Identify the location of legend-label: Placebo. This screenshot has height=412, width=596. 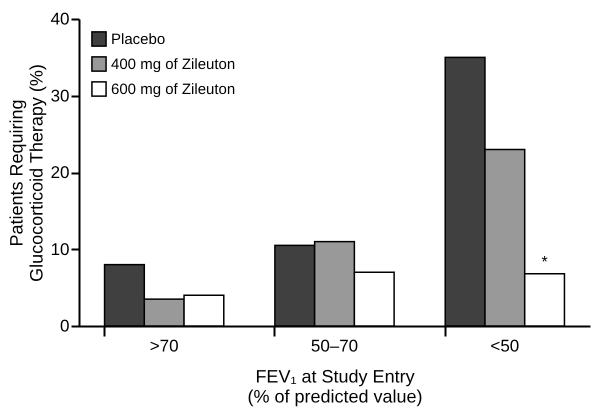
(138, 39).